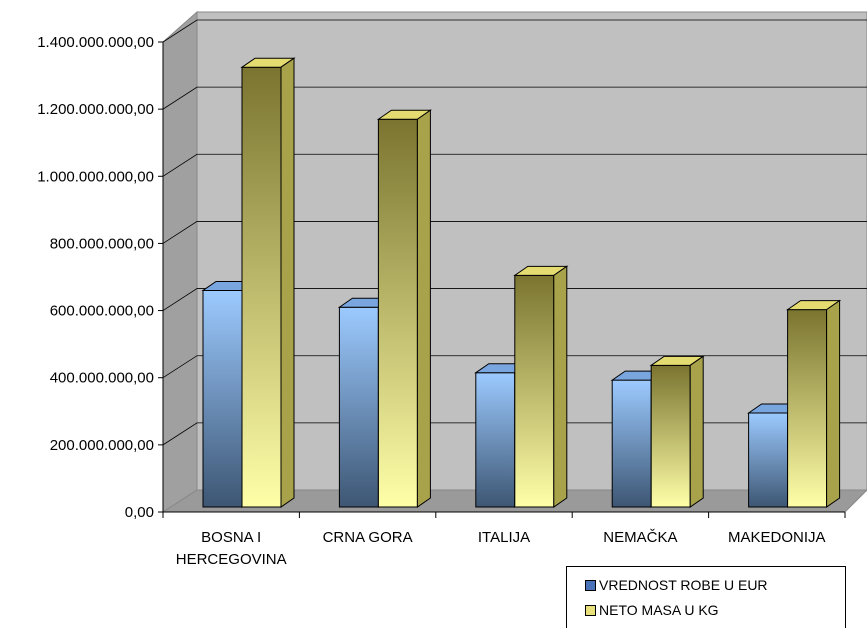 The height and width of the screenshot is (628, 867). I want to click on x-tick-label: CRNA GORA, so click(368, 537).